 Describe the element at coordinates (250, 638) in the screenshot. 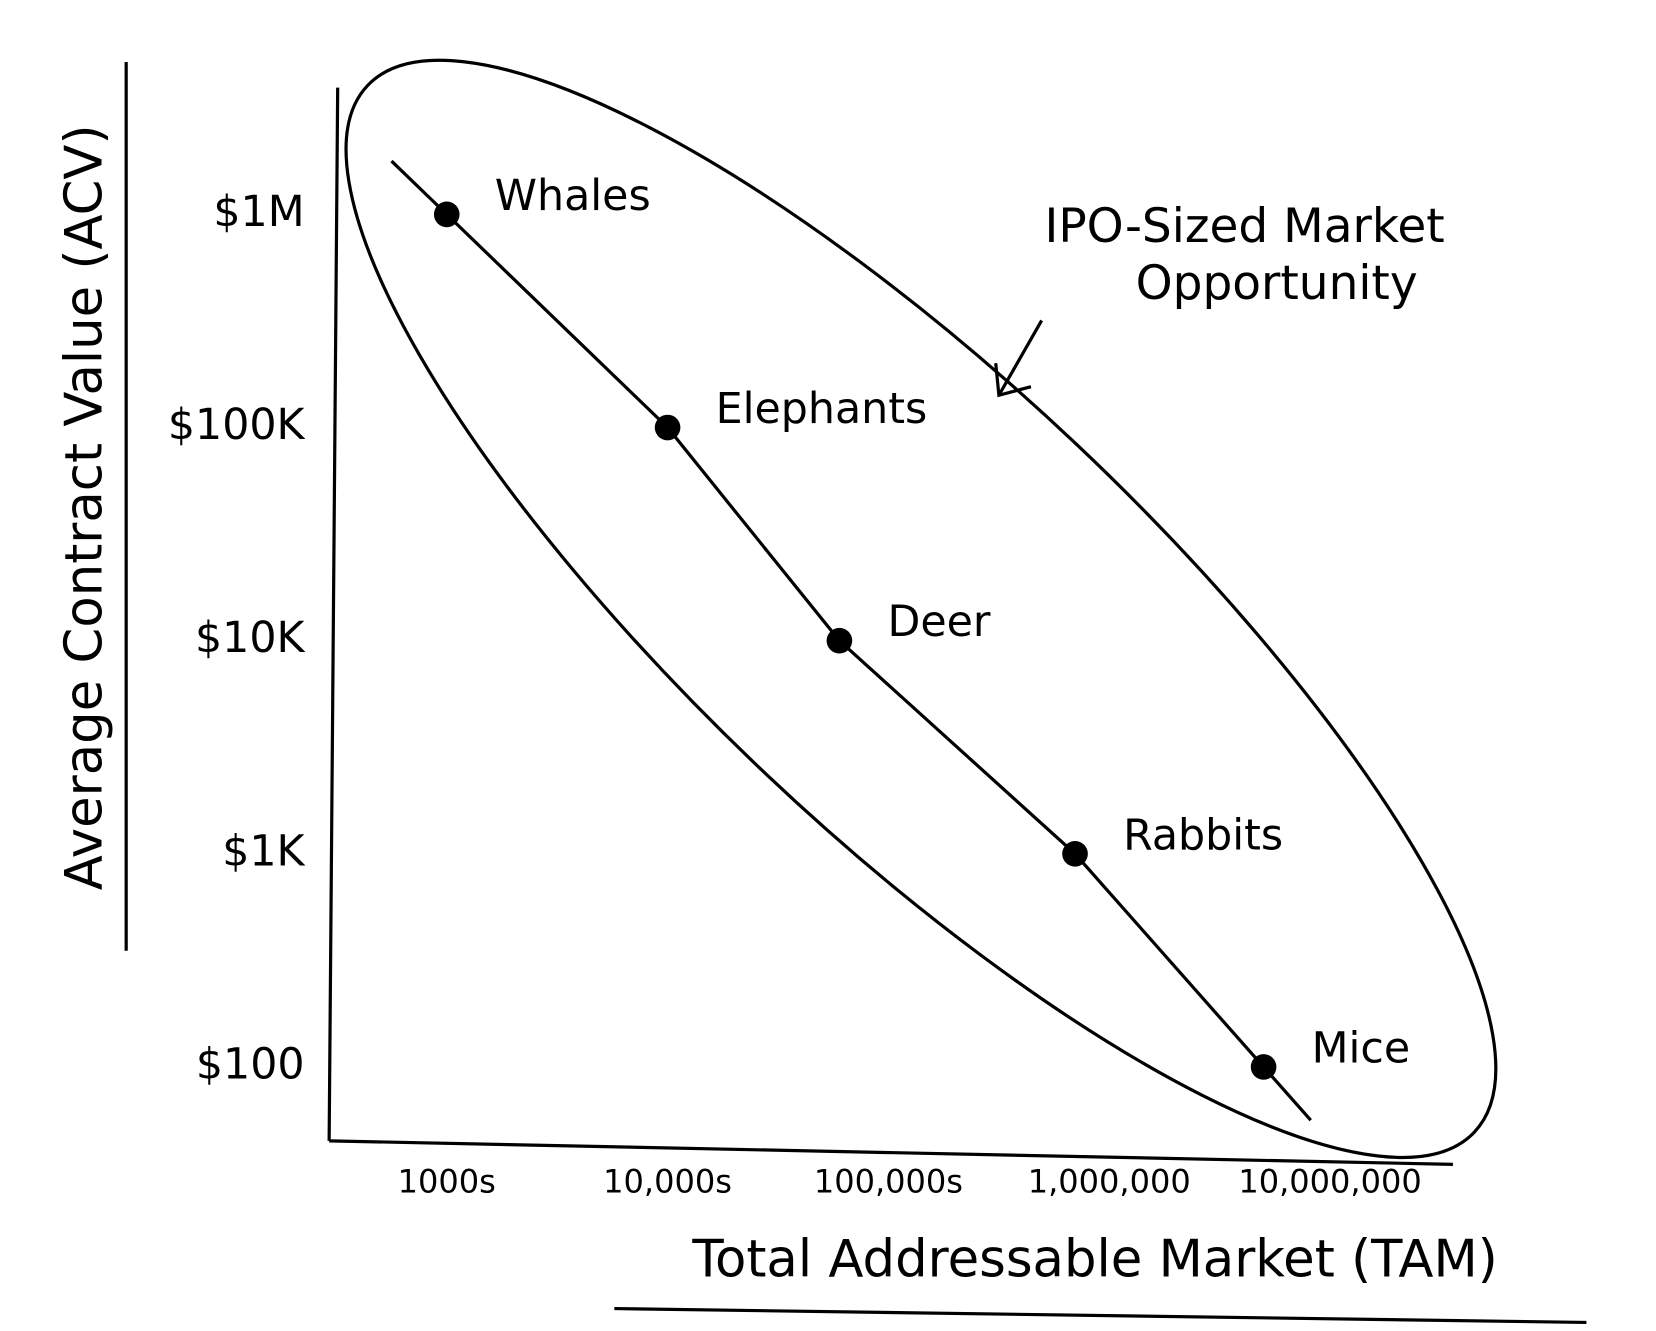

I see `y-tick-label: $10K` at that location.